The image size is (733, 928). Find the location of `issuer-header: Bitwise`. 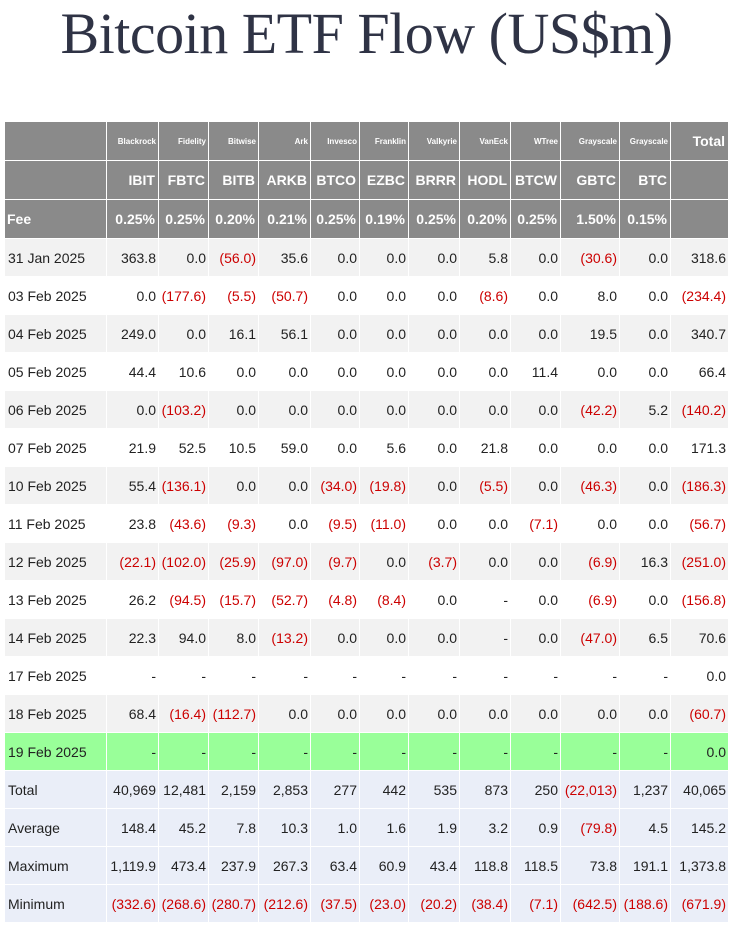

issuer-header: Bitwise is located at coordinates (233, 141).